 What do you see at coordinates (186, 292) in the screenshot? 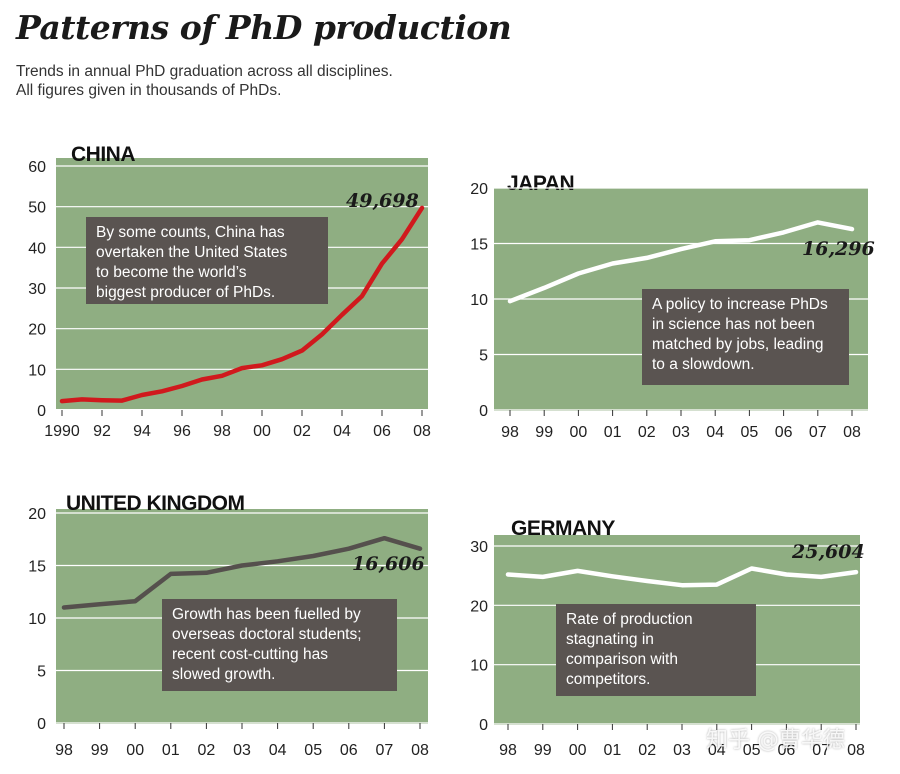
I see `annotation-line: biggest producer of PhDs.` at bounding box center [186, 292].